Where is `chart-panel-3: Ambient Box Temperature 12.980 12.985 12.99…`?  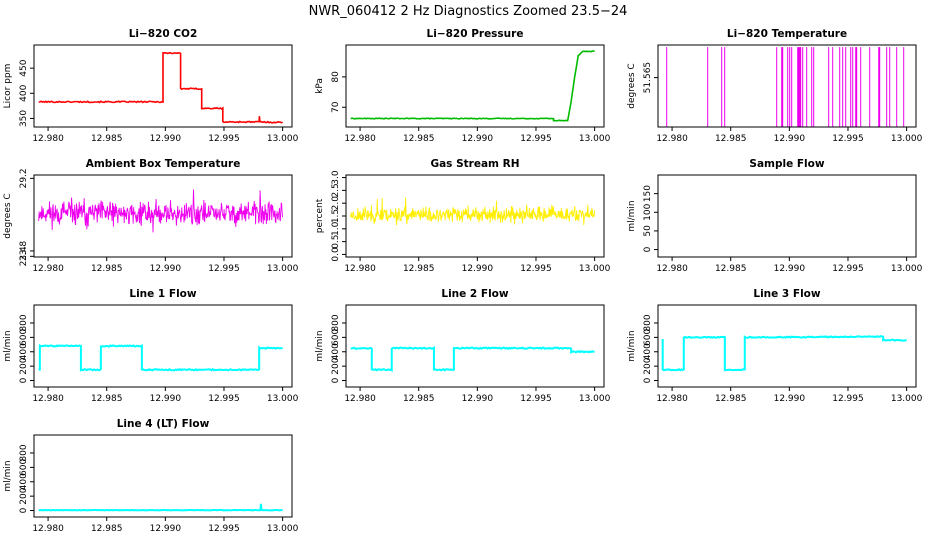 chart-panel-3: Ambient Box Temperature 12.980 12.985 12.99… is located at coordinates (151, 216).